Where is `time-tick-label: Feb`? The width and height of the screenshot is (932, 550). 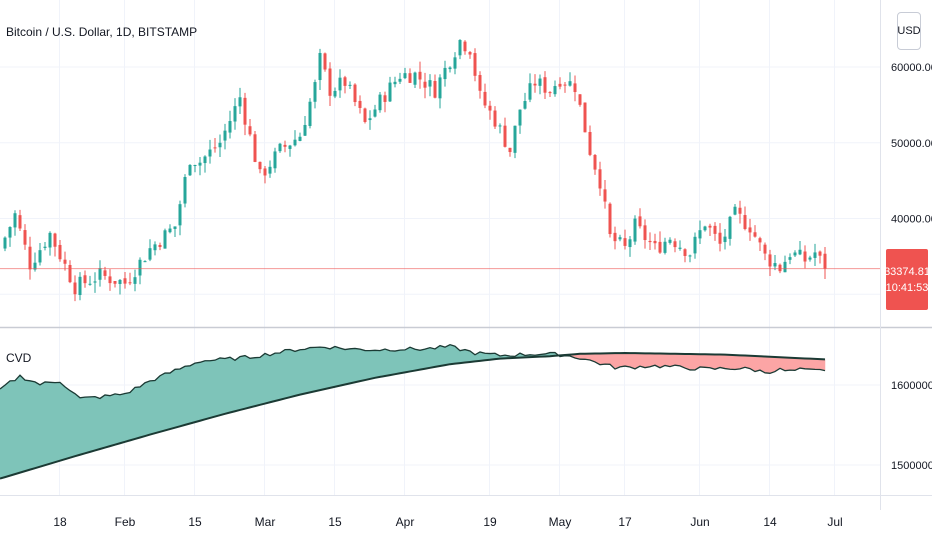 time-tick-label: Feb is located at coordinates (125, 522).